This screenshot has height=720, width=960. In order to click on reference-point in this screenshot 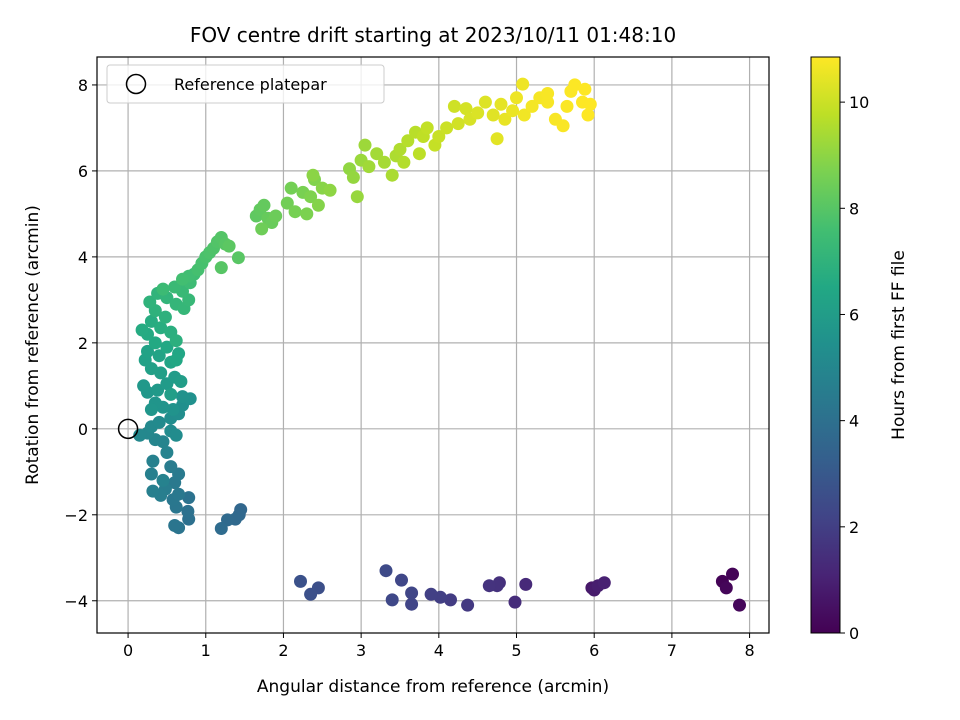, I will do `click(128, 429)`.